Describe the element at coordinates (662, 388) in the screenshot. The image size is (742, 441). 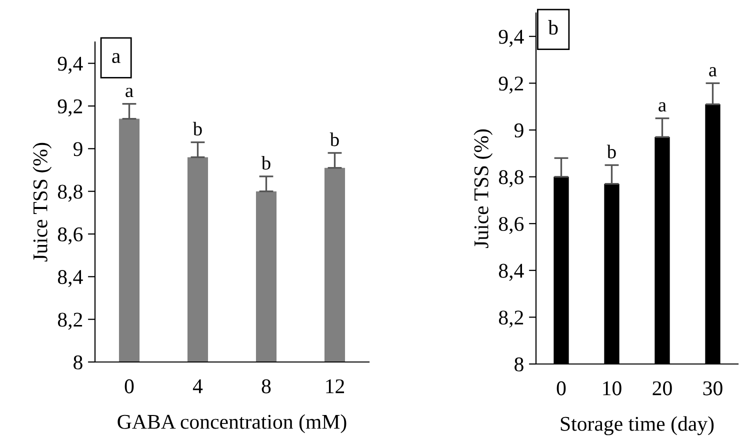
I see `x-tick-label: 20` at that location.